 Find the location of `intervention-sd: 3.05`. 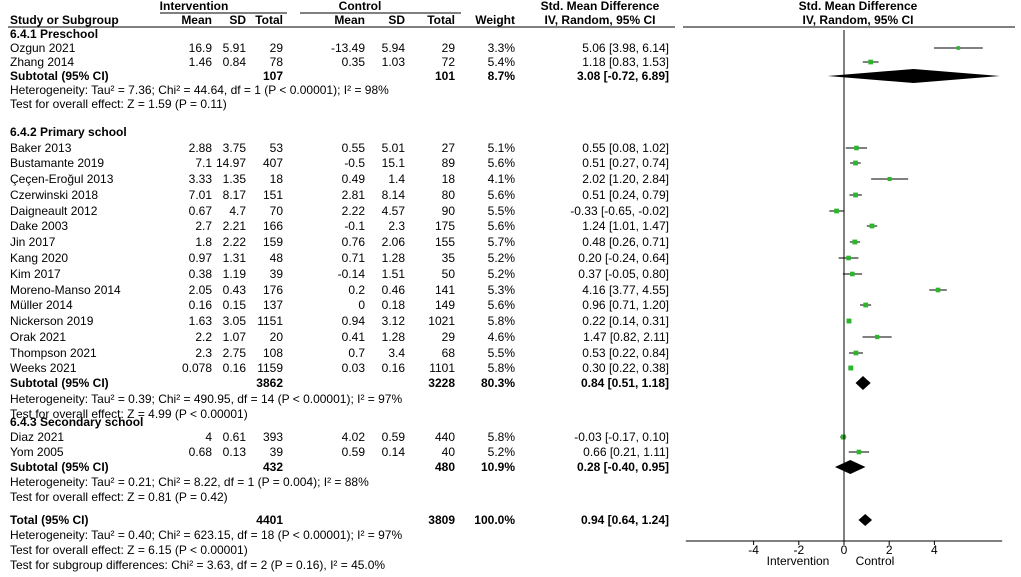

intervention-sd: 3.05 is located at coordinates (235, 321).